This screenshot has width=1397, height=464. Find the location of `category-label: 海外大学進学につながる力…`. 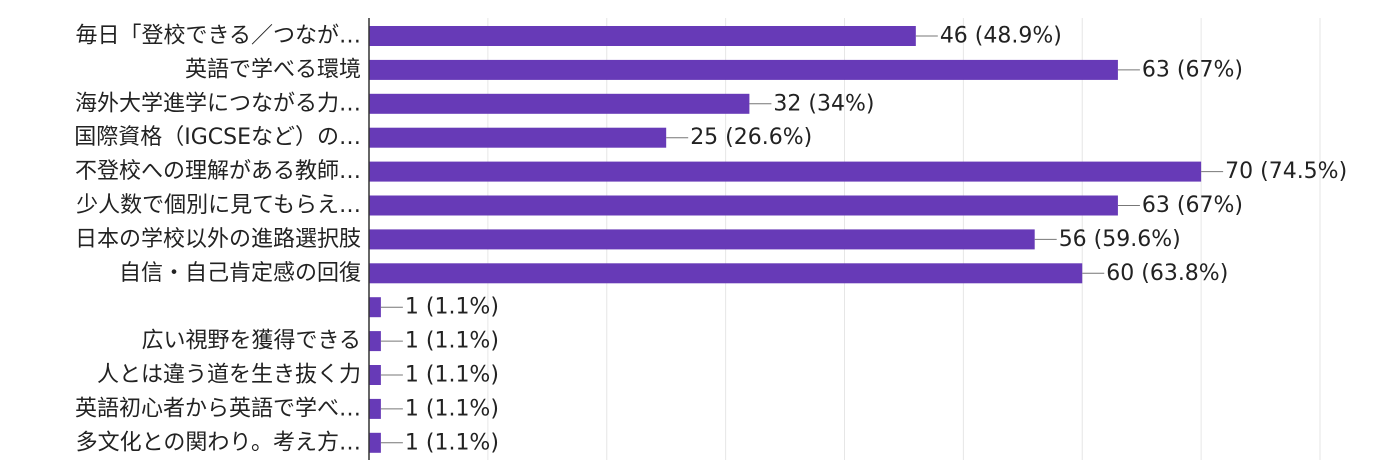

category-label: 海外大学進学につながる力… is located at coordinates (218, 103).